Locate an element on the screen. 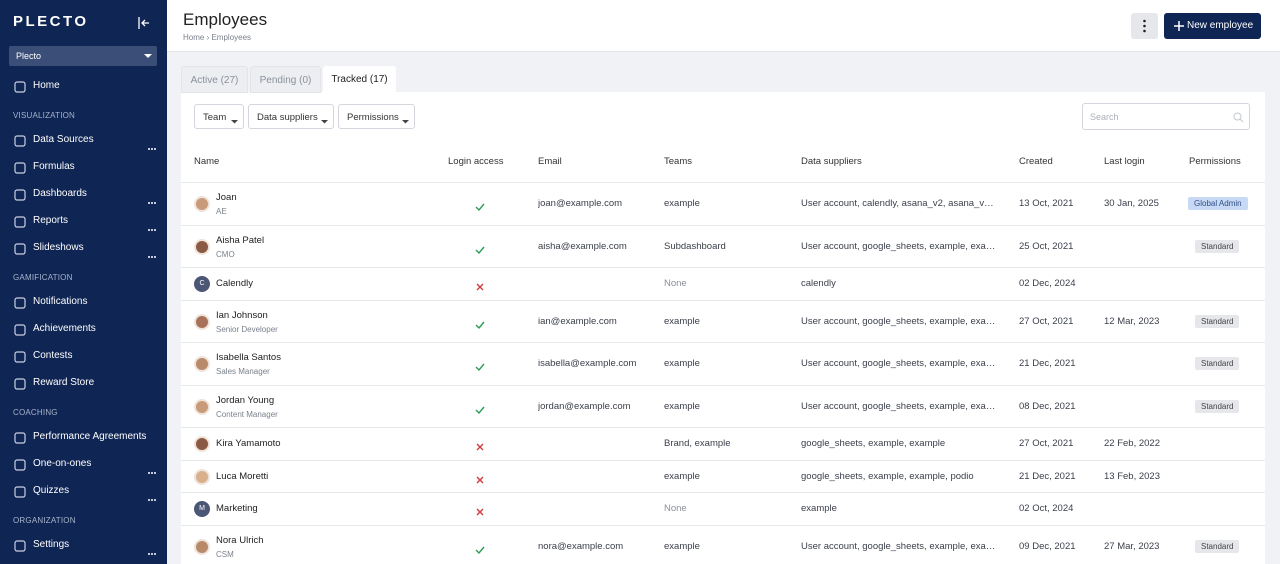 The width and height of the screenshot is (1280, 564). column-header: Teams is located at coordinates (678, 161).